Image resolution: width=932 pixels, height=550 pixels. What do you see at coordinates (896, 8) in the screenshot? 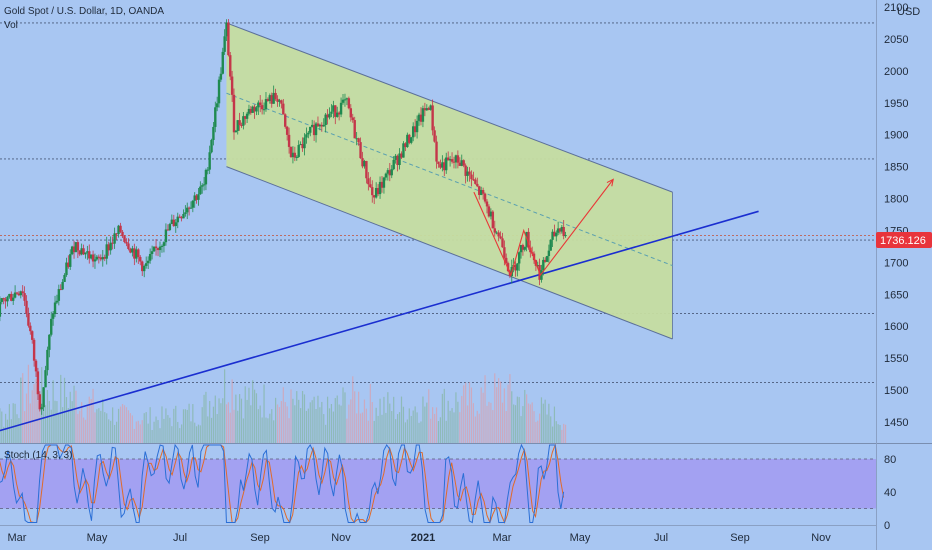
I see `price-tick-label-top: 2100` at bounding box center [896, 8].